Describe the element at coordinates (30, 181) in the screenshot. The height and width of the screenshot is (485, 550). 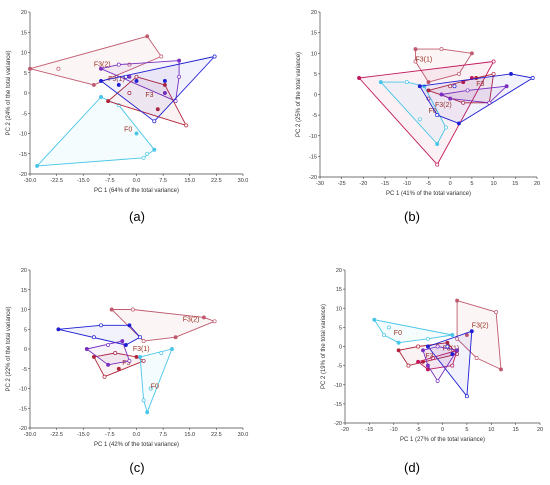
I see `x-tick-label: -30.0` at that location.